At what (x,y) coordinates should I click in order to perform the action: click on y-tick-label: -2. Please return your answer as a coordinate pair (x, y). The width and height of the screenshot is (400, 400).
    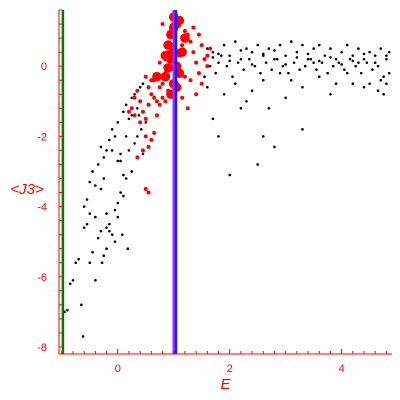
    Looking at the image, I should click on (42, 137).